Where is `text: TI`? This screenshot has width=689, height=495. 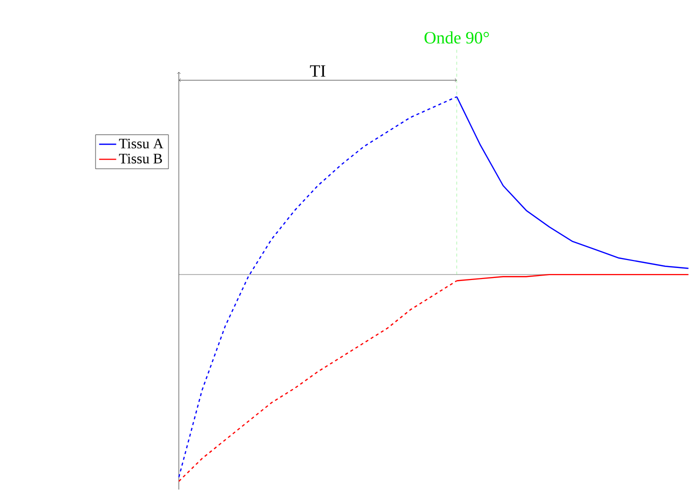 text: TI is located at coordinates (318, 71).